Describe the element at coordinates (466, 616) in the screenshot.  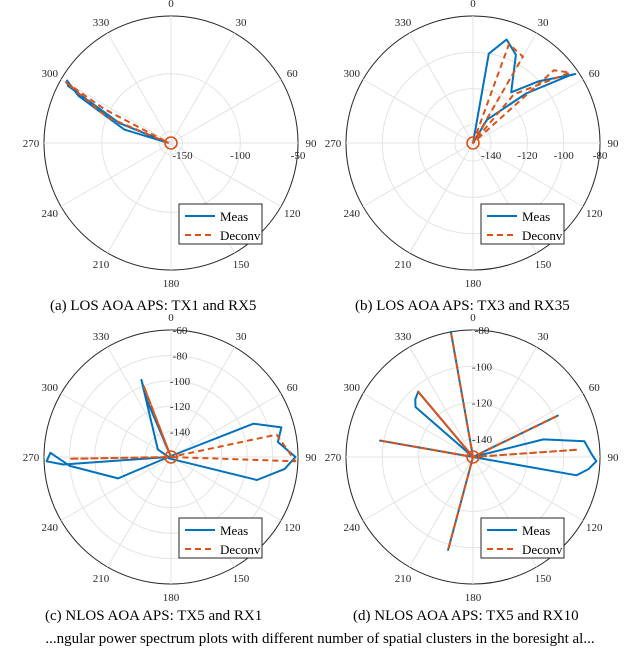
I see `caption-d: (d) NLOS AOA APS: TX5 and RX10` at that location.